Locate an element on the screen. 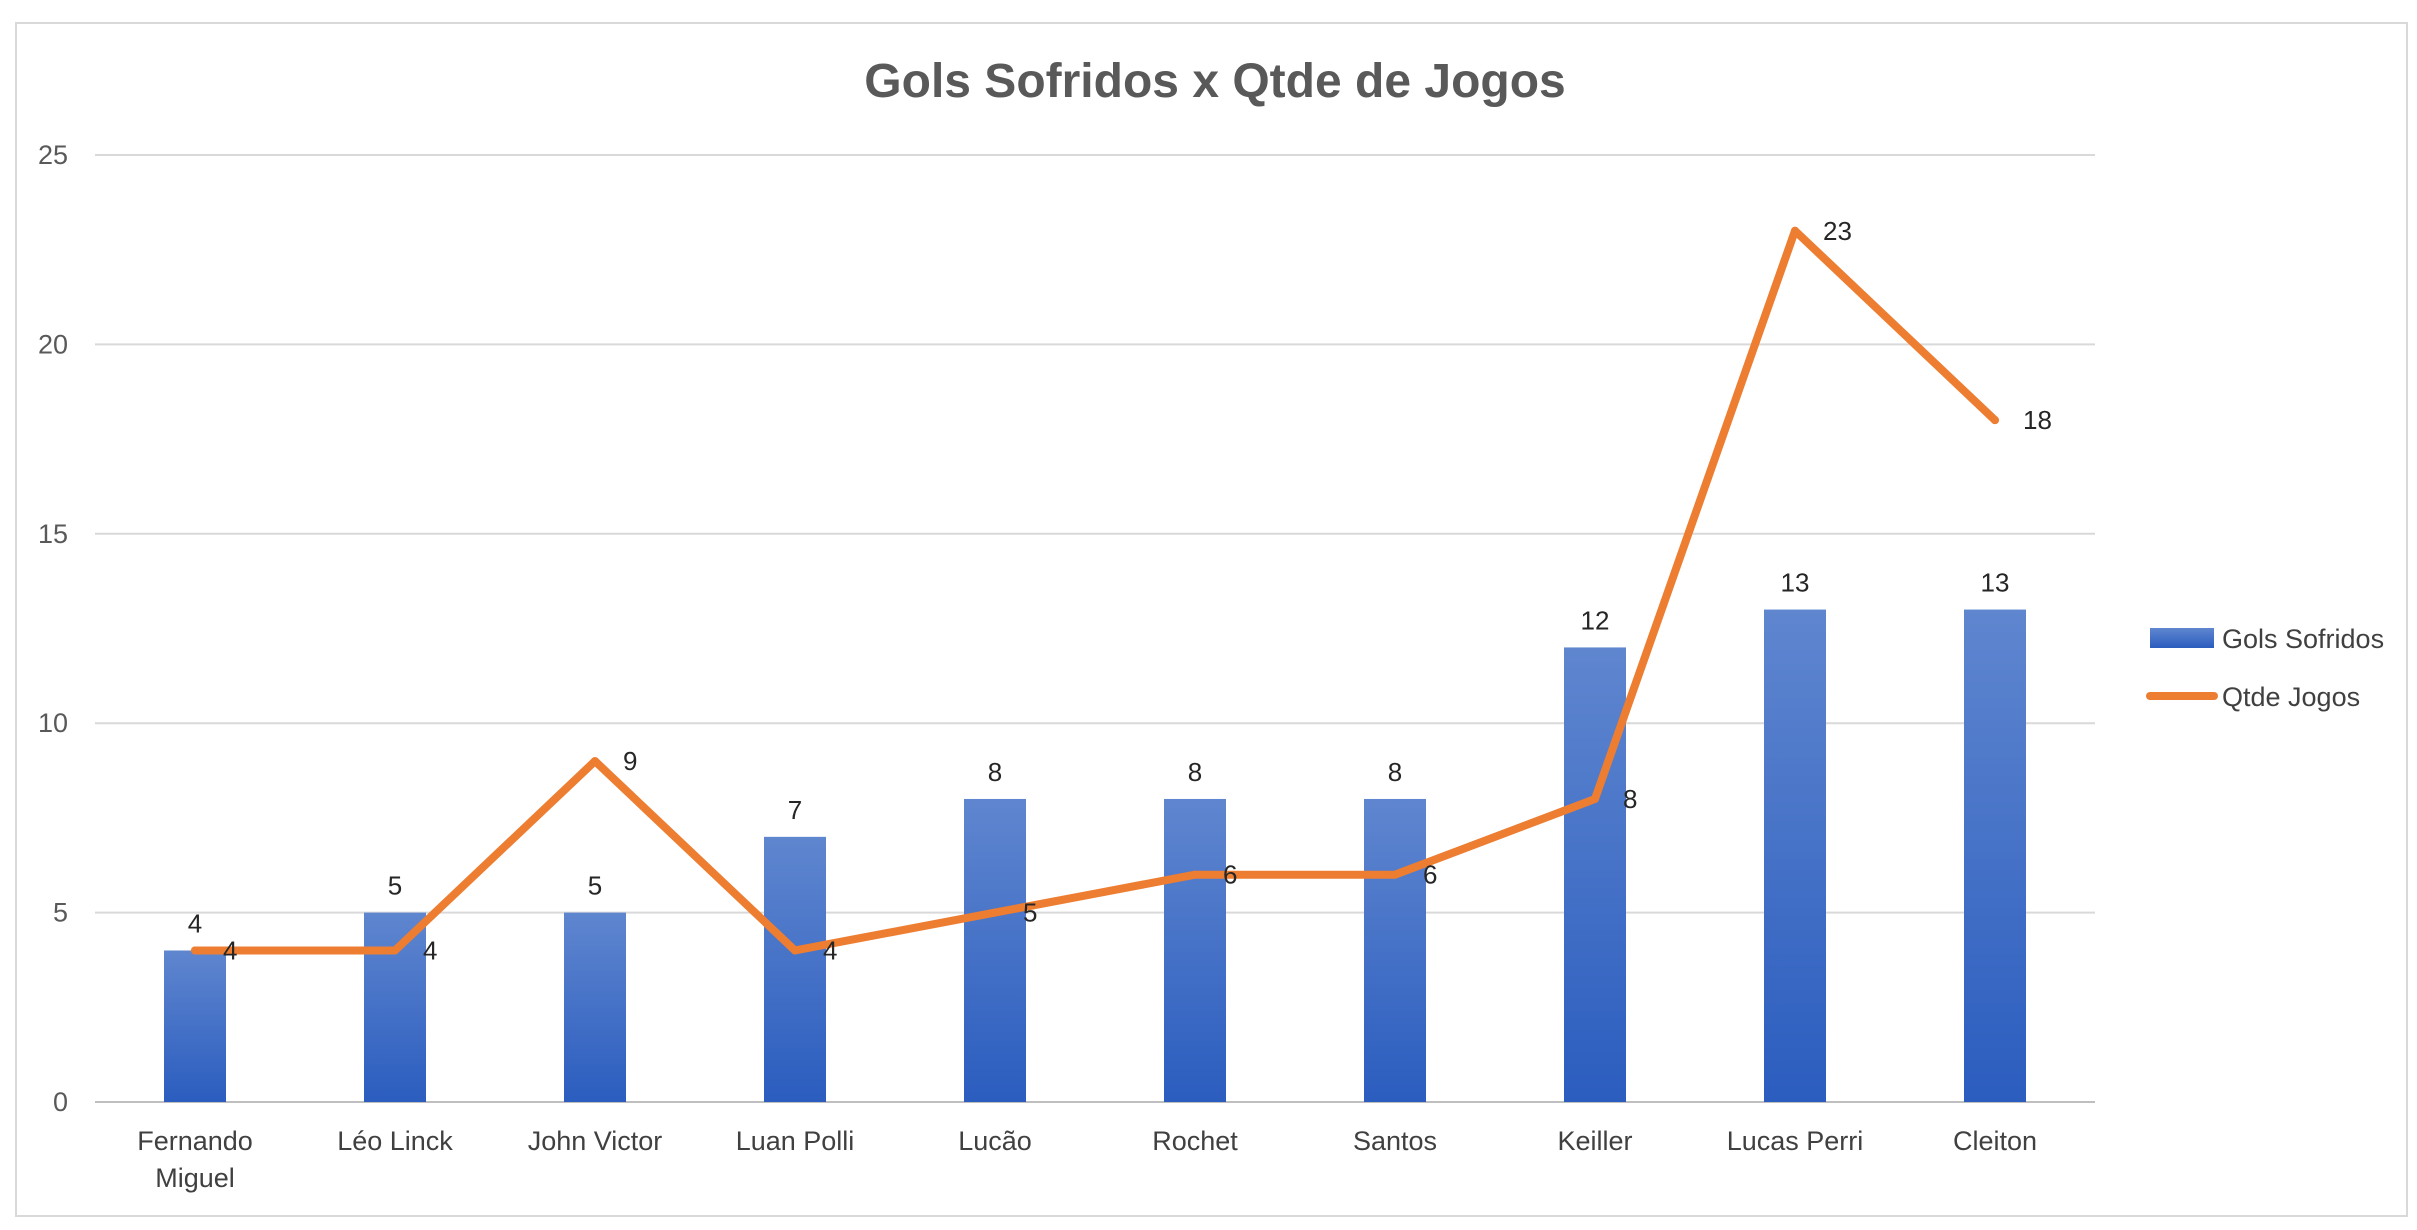 The image size is (2417, 1230). line-data-label: 8 is located at coordinates (1630, 799).